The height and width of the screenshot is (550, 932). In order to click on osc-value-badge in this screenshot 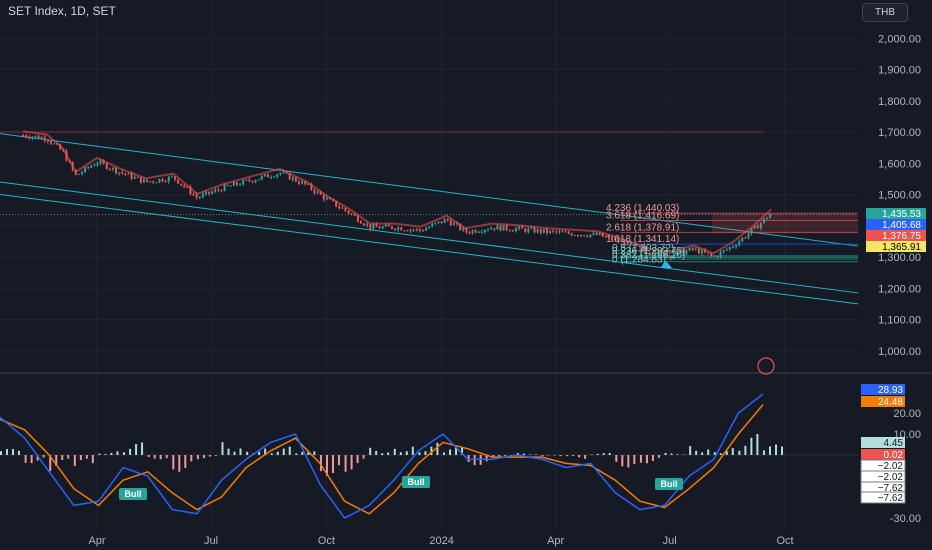, I will do `click(883, 442)`.